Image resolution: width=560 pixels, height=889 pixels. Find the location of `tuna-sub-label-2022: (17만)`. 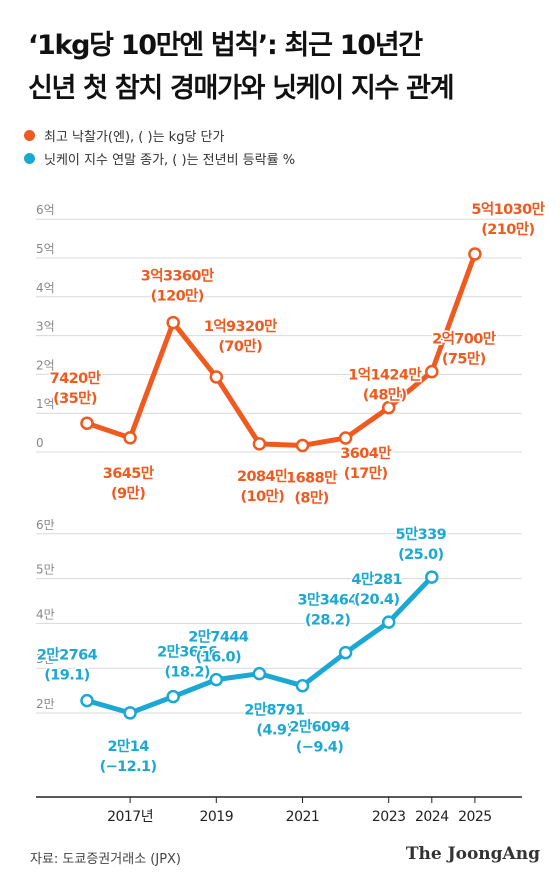

tuna-sub-label-2022: (17만) is located at coordinates (366, 473).